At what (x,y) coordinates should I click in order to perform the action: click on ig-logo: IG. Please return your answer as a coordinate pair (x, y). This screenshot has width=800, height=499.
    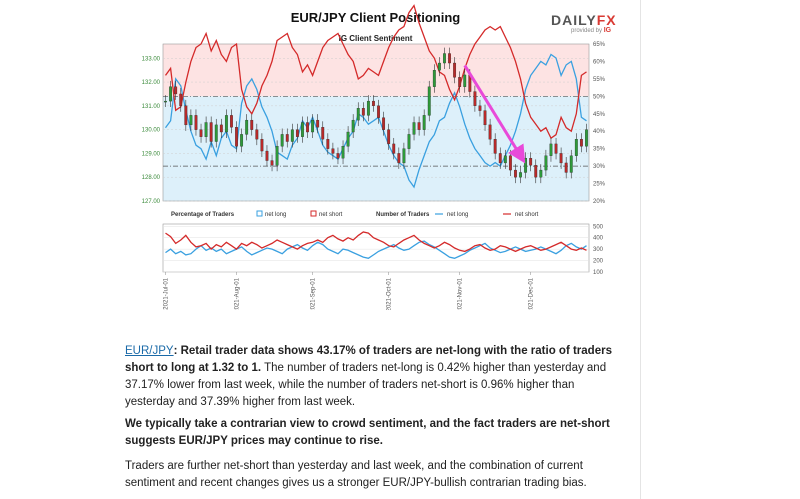
    Looking at the image, I should click on (607, 30).